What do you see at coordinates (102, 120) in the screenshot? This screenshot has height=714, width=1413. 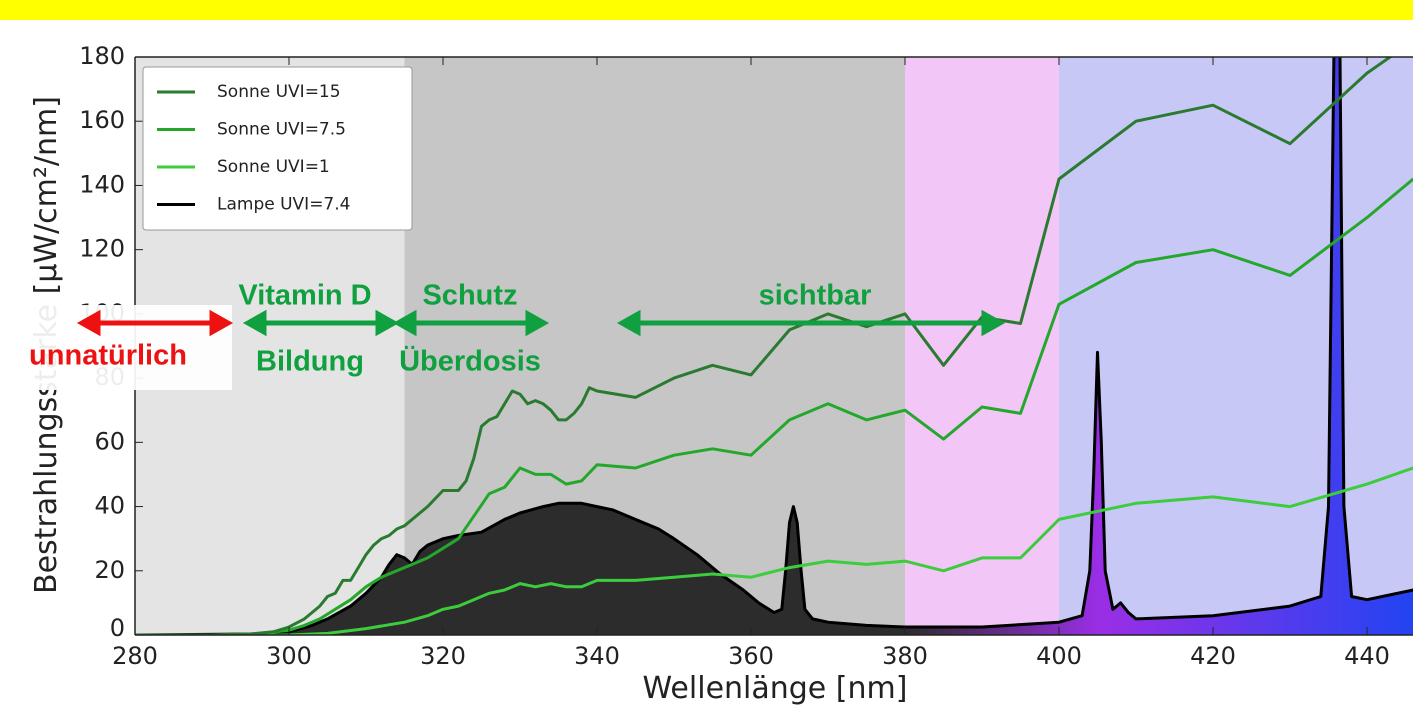 I see `y-tick-label: 160` at bounding box center [102, 120].